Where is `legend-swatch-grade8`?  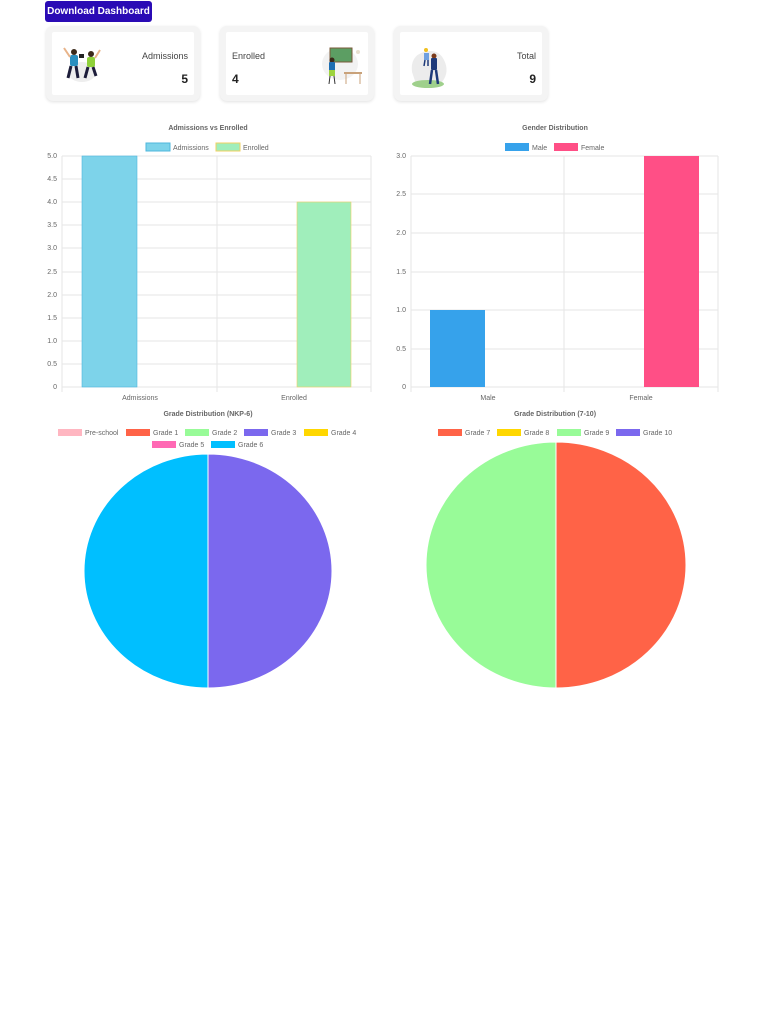 legend-swatch-grade8 is located at coordinates (509, 432).